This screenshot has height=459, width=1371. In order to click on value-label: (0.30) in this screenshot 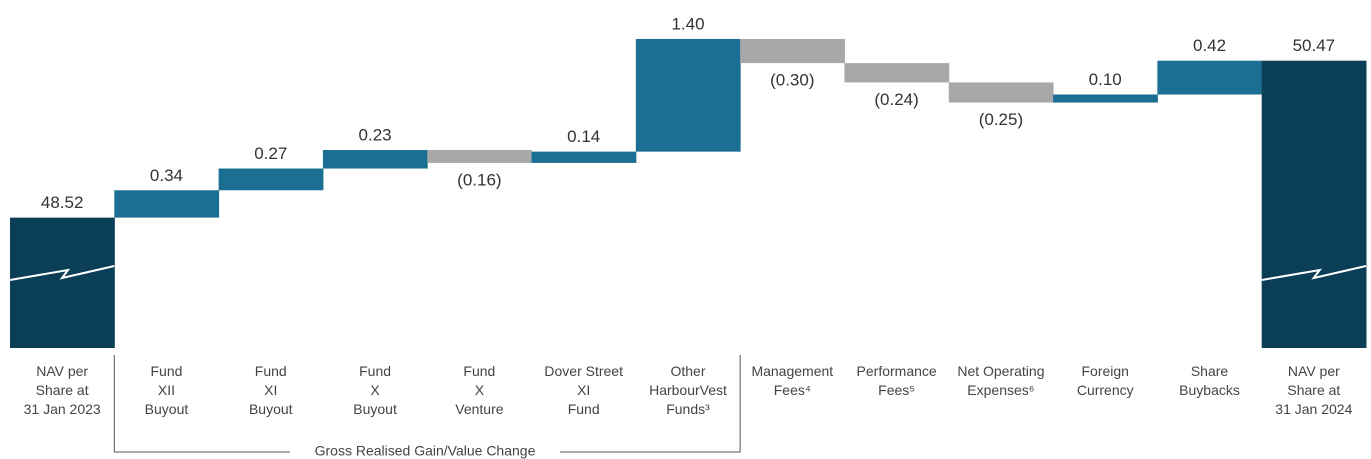, I will do `click(792, 80)`.